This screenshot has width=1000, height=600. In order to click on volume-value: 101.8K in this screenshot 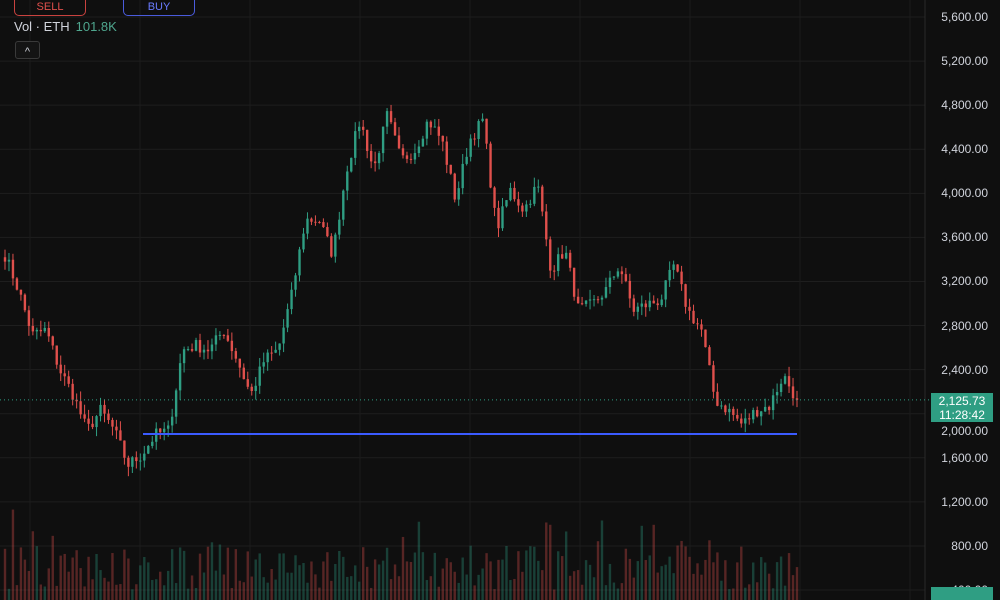, I will do `click(96, 26)`.